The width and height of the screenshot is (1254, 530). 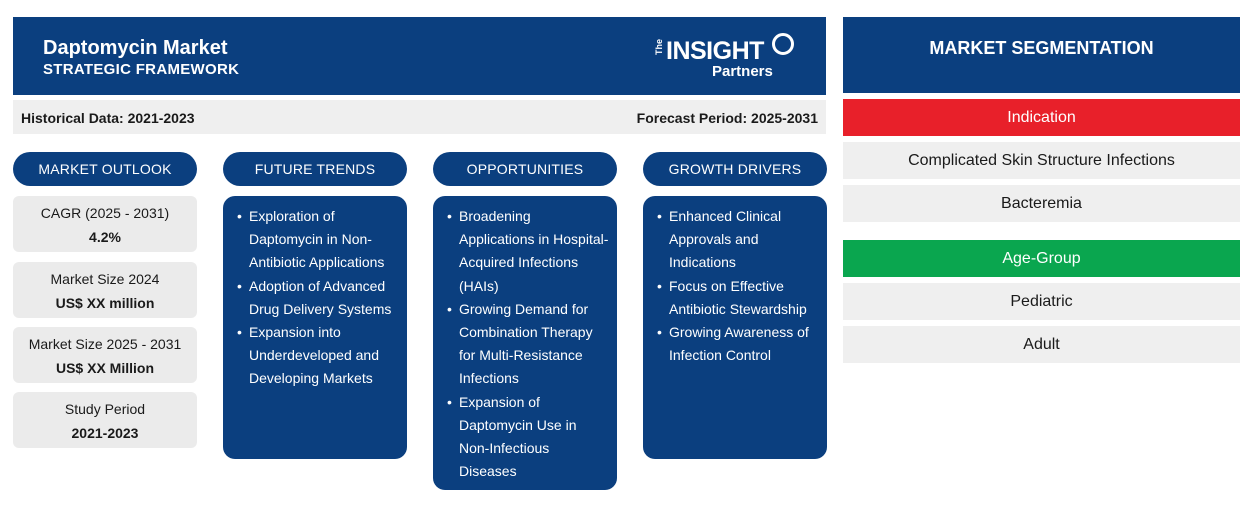 What do you see at coordinates (105, 303) in the screenshot?
I see `stat-value: US$ XX million` at bounding box center [105, 303].